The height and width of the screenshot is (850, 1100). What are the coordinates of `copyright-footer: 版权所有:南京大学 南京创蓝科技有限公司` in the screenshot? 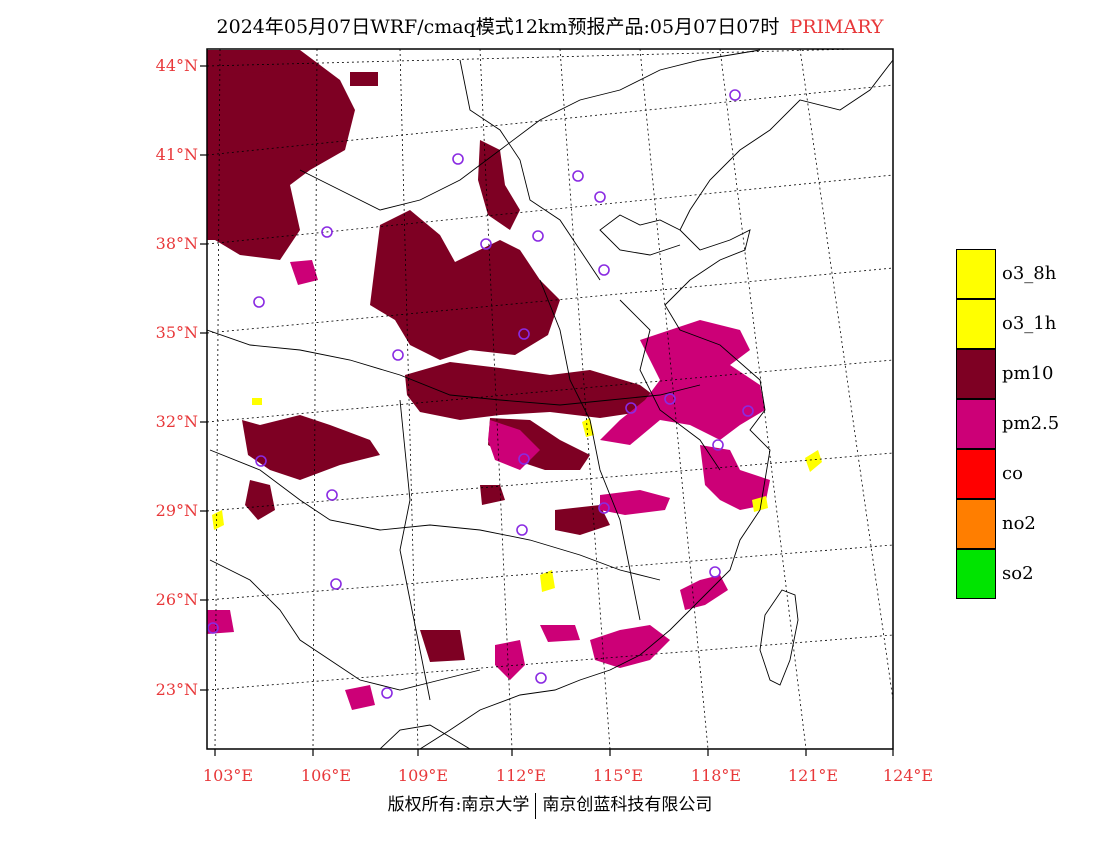 It's located at (550, 804).